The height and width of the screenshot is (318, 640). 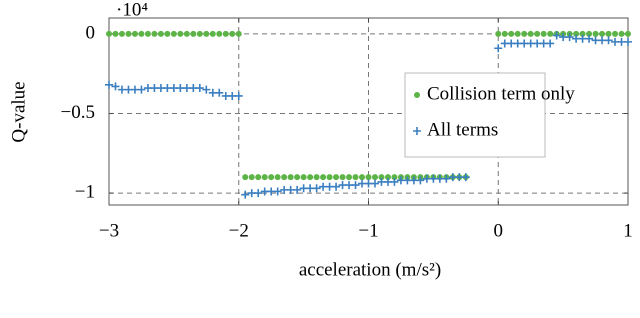 What do you see at coordinates (368, 230) in the screenshot?
I see `x-tick-label: −1` at bounding box center [368, 230].